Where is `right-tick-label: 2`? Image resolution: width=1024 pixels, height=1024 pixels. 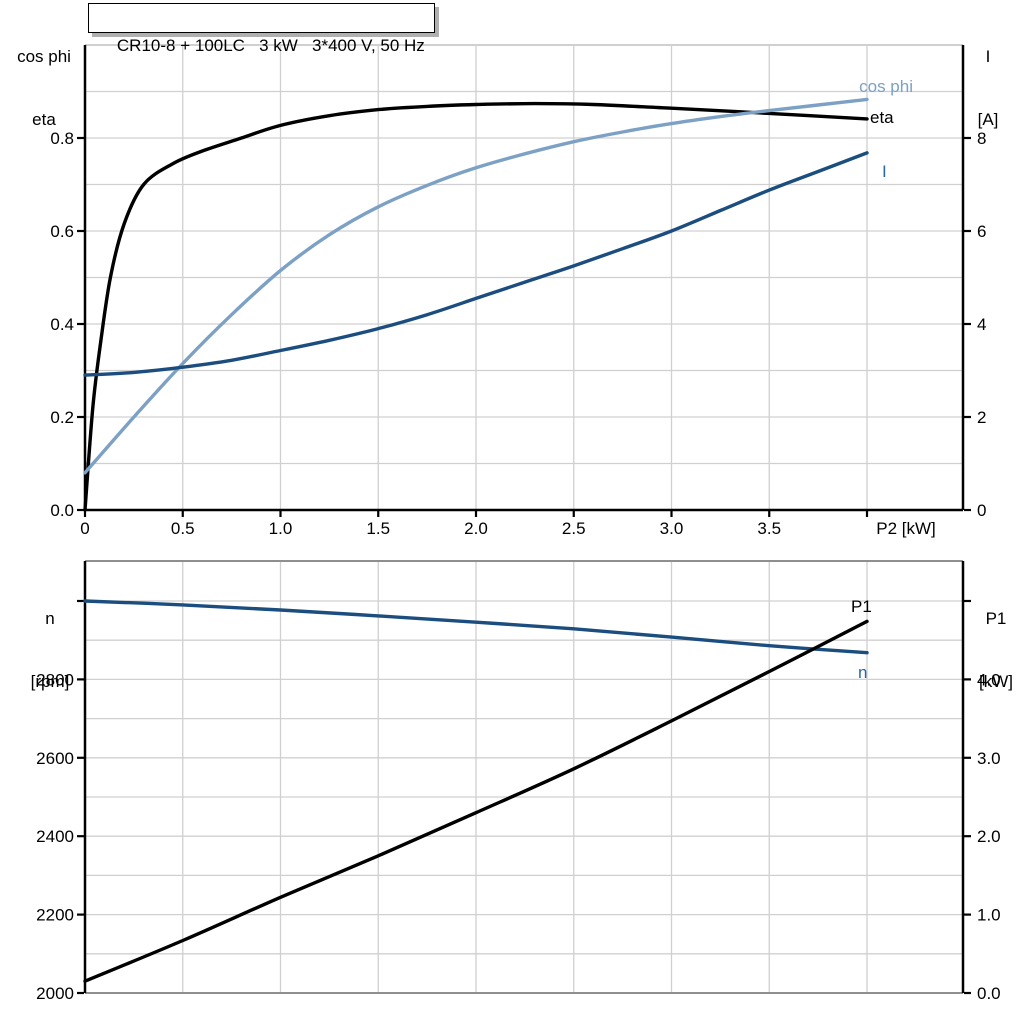 right-tick-label: 2 is located at coordinates (981, 417).